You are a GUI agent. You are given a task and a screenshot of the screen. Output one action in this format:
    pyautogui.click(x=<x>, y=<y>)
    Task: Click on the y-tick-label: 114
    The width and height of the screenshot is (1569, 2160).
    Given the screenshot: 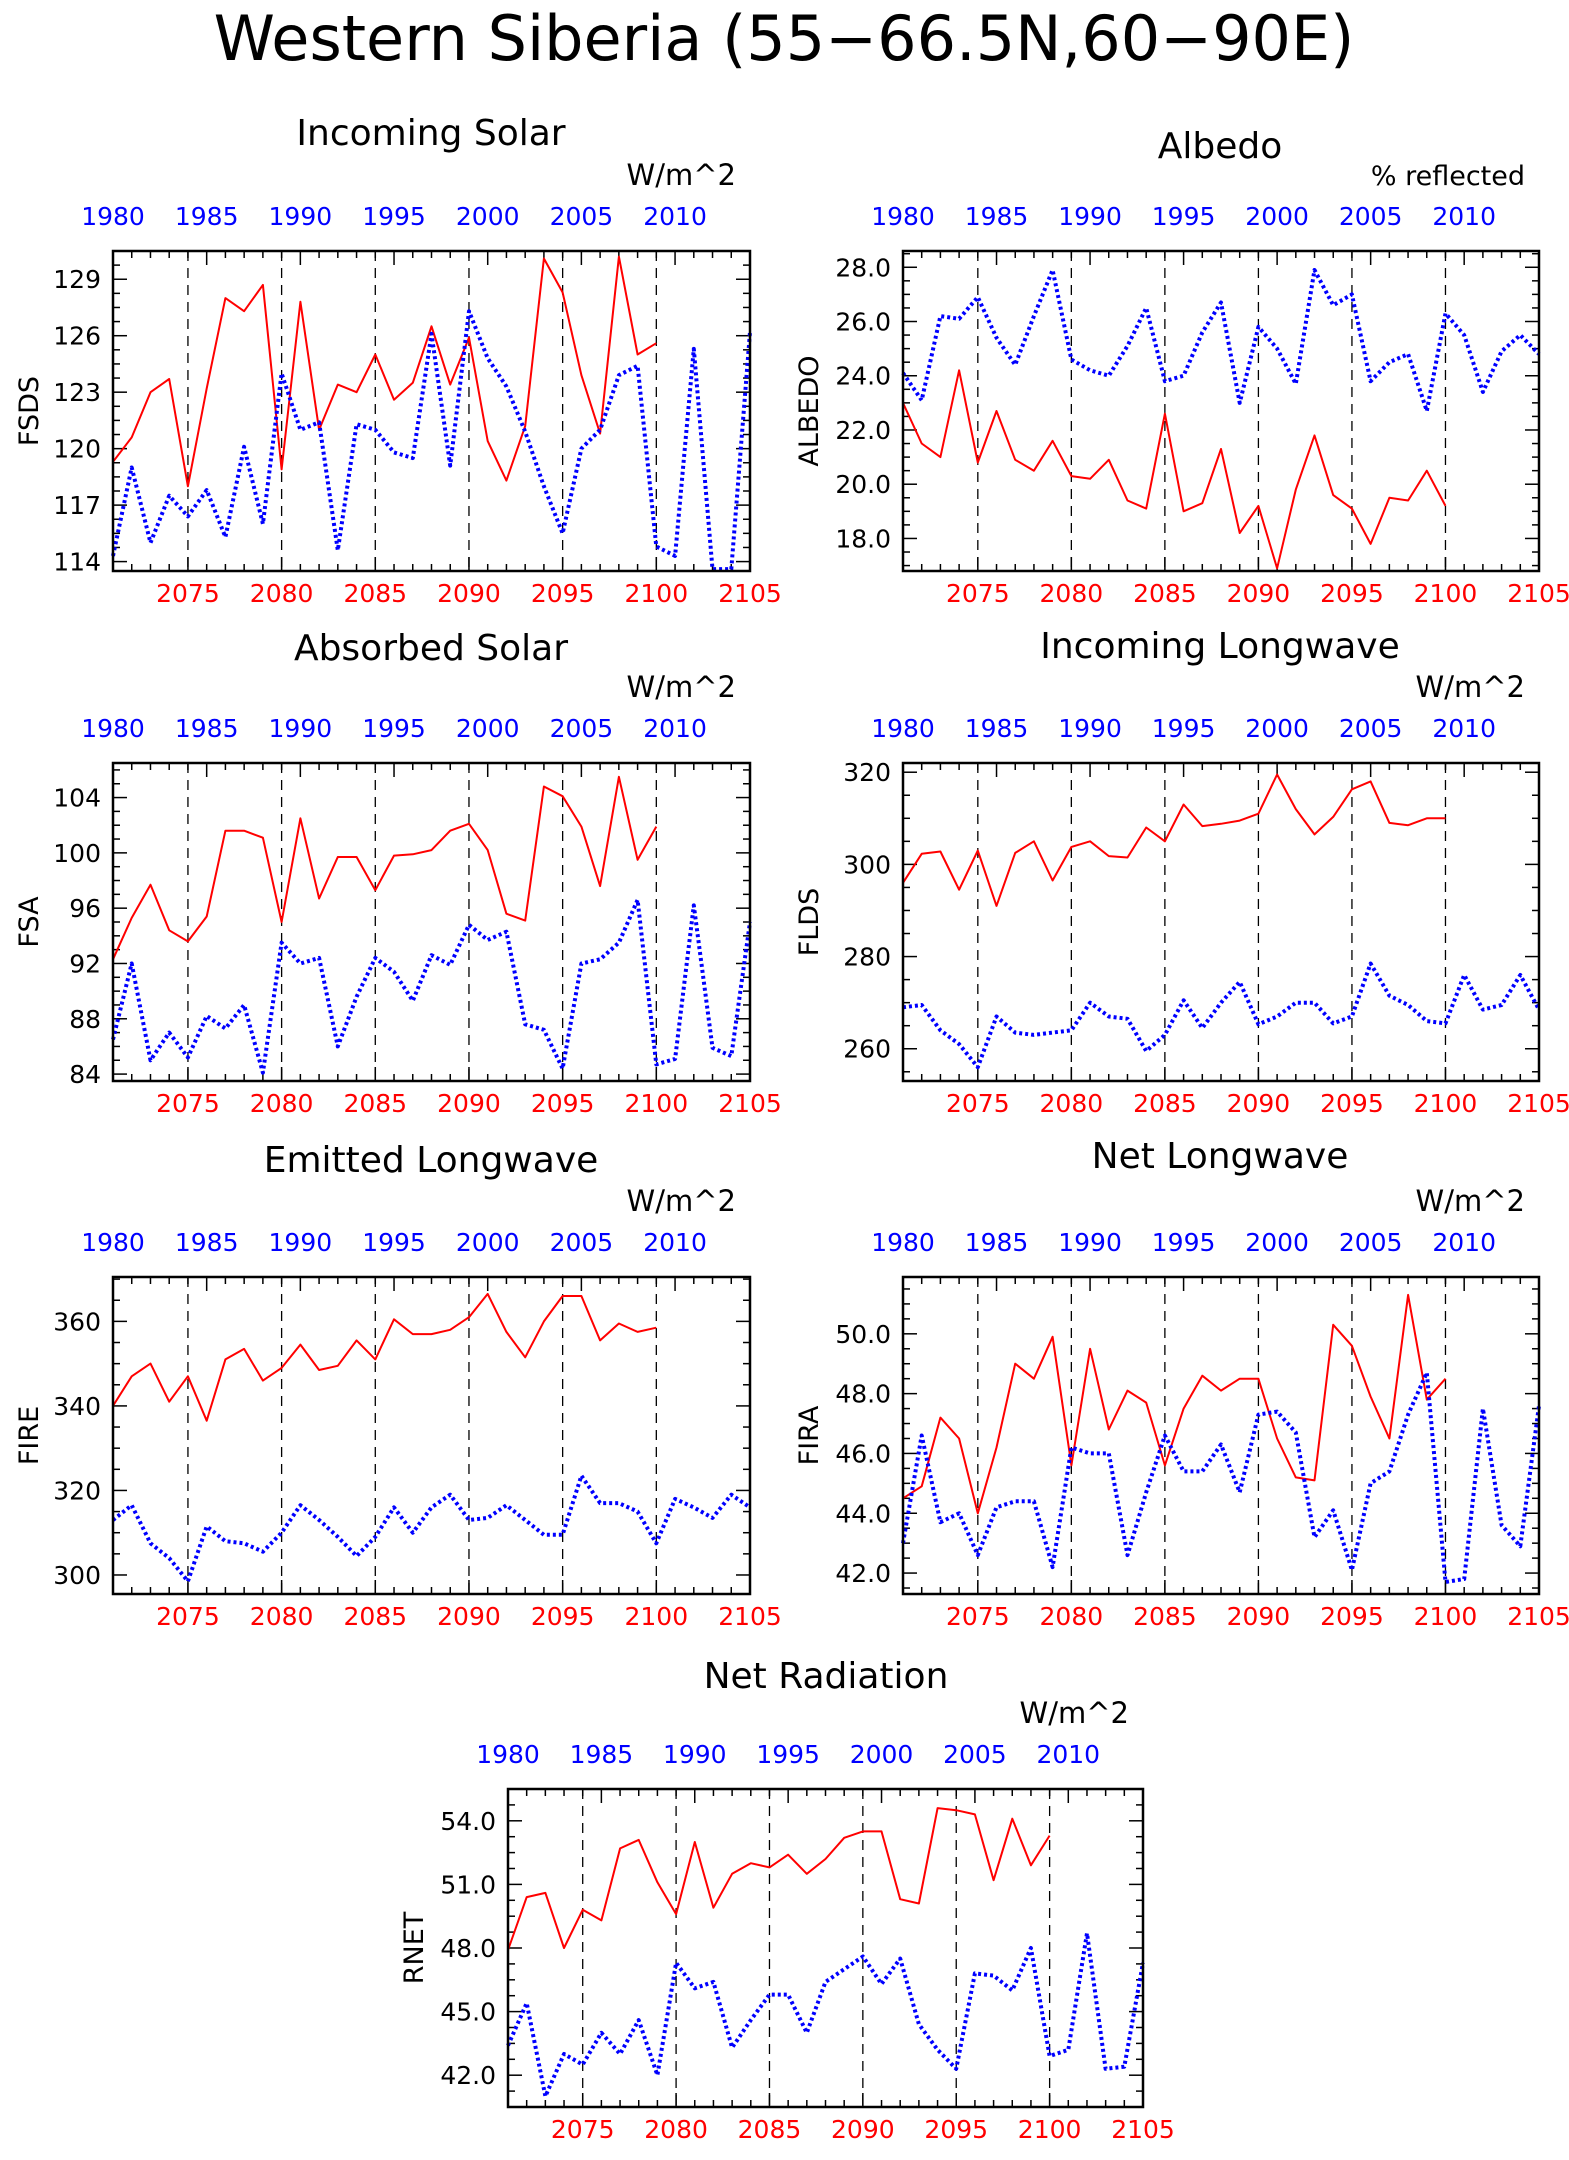 What is the action you would take?
    pyautogui.click(x=77, y=562)
    